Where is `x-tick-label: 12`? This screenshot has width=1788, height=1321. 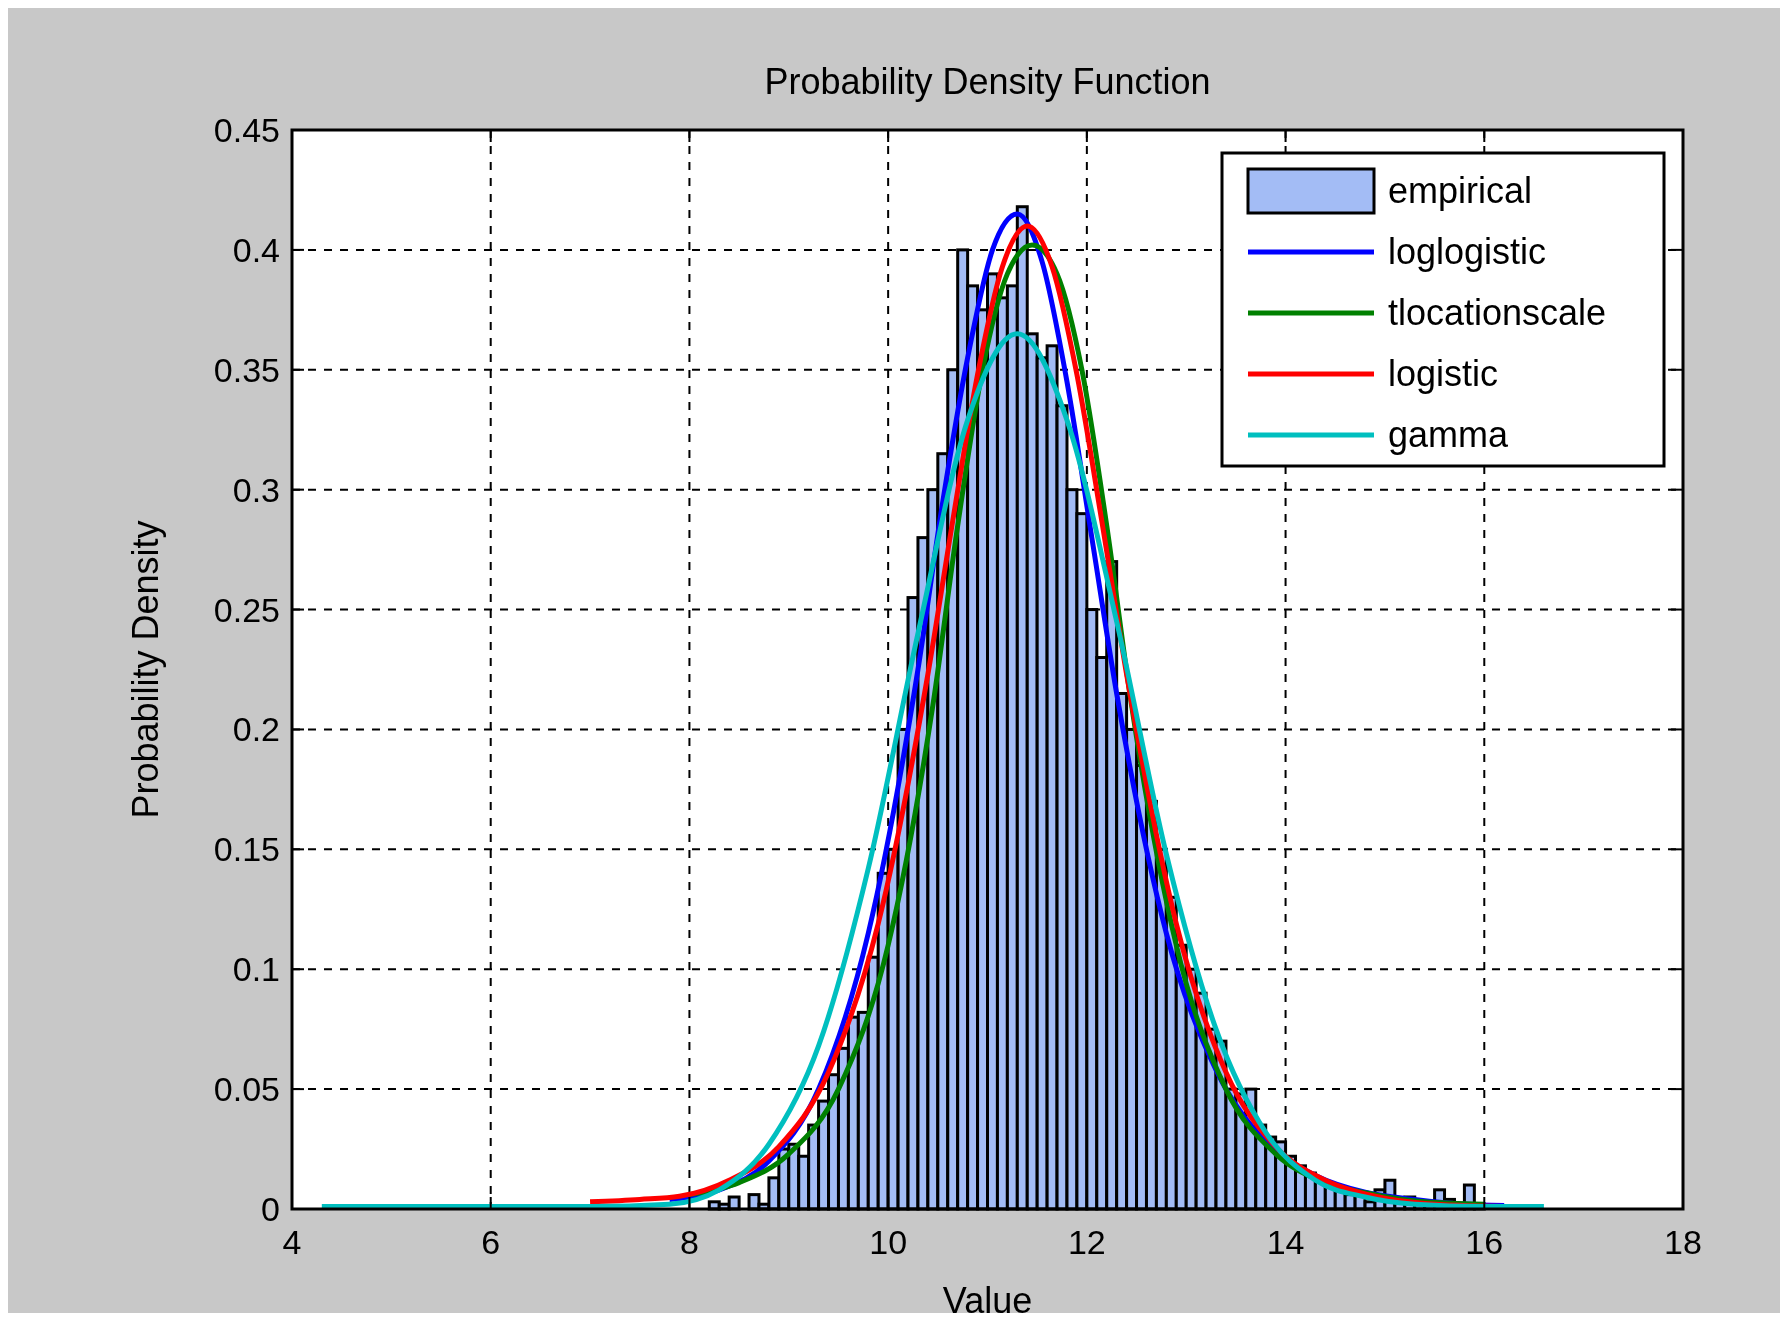
x-tick-label: 12 is located at coordinates (1086, 1242).